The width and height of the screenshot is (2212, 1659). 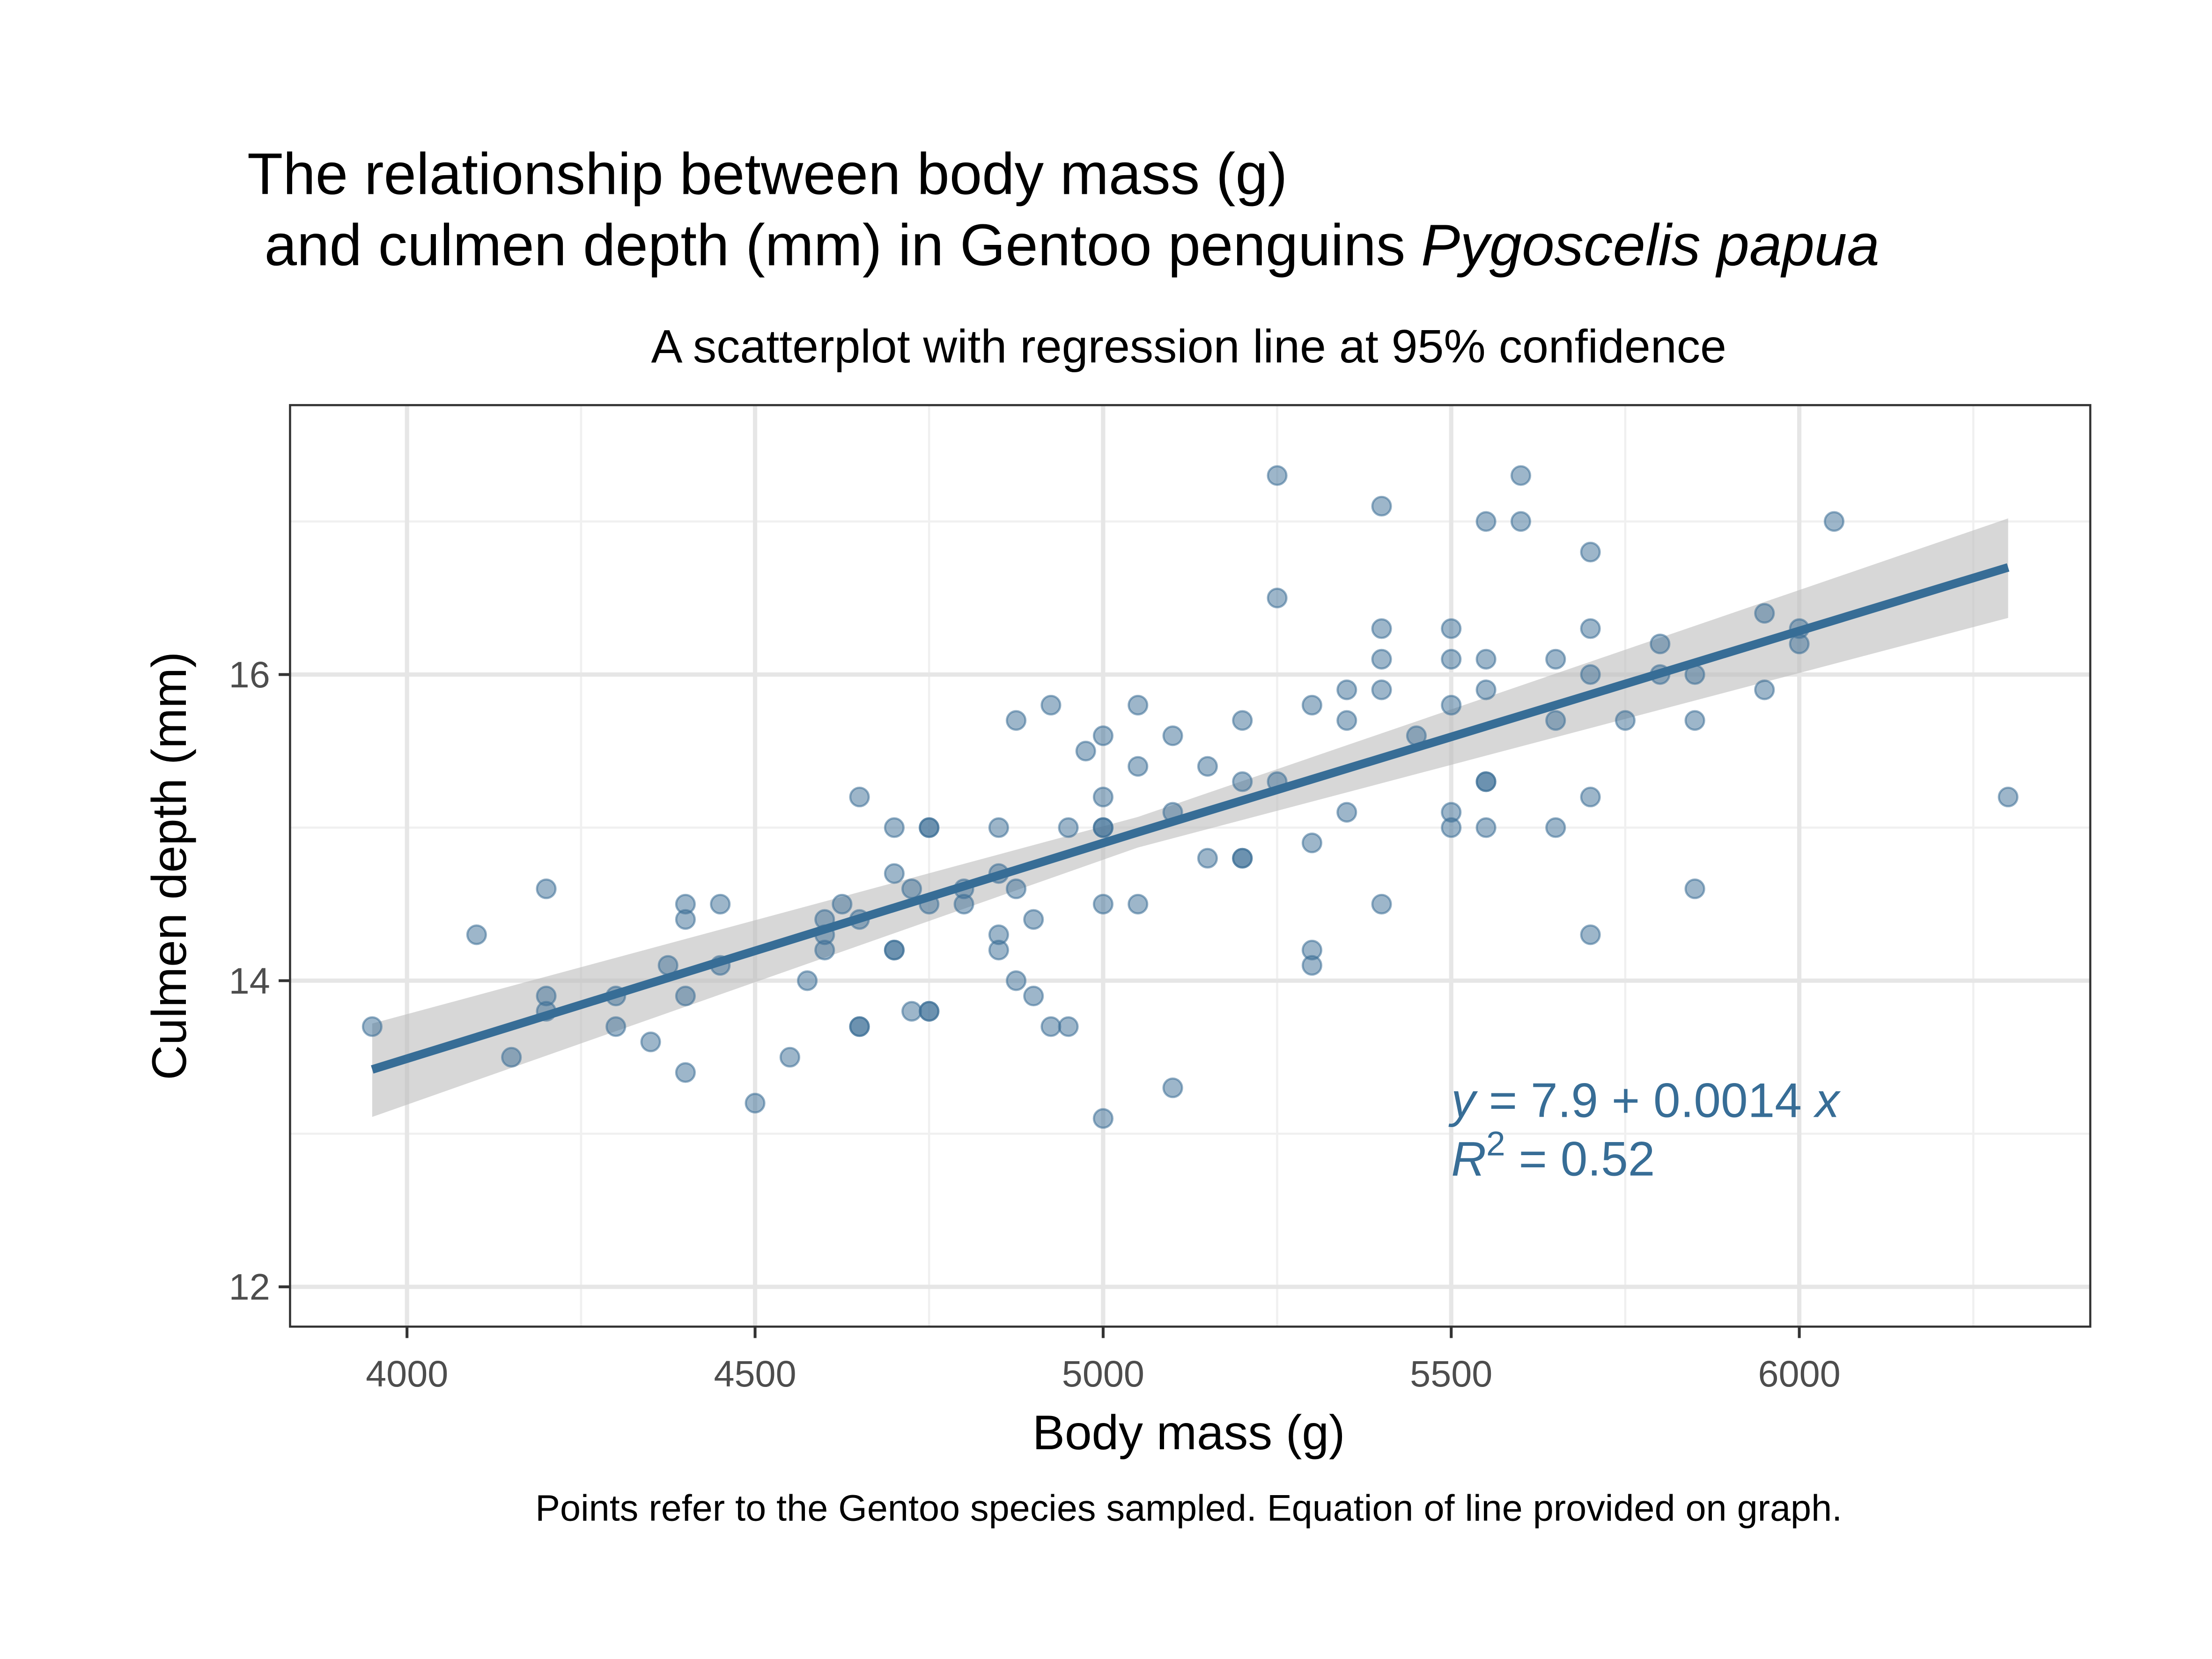 I want to click on equation-part: = 7.9 + 0.0014, so click(x=1645, y=1100).